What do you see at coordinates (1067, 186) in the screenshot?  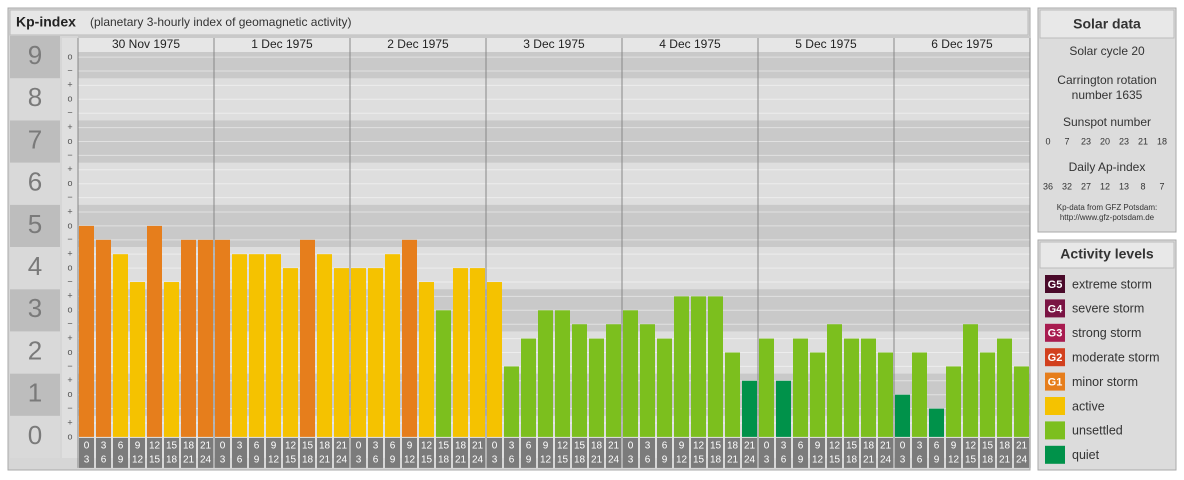 I see `ap-value: 32` at bounding box center [1067, 186].